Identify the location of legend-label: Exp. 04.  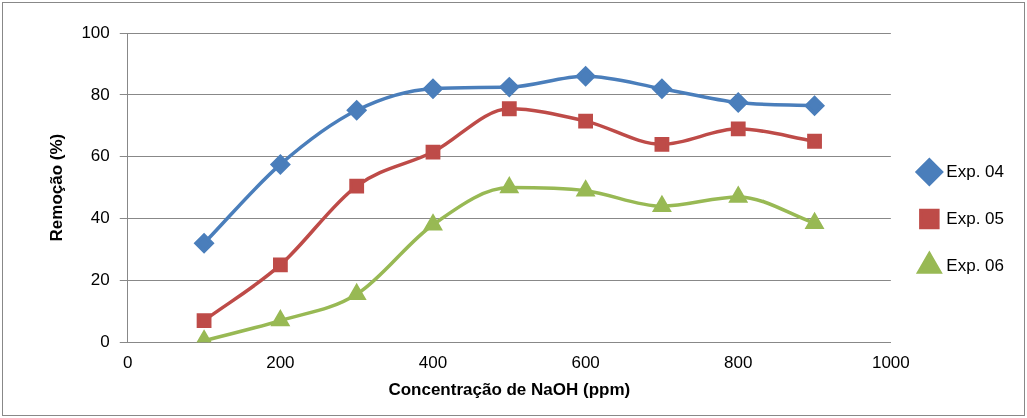
(975, 171).